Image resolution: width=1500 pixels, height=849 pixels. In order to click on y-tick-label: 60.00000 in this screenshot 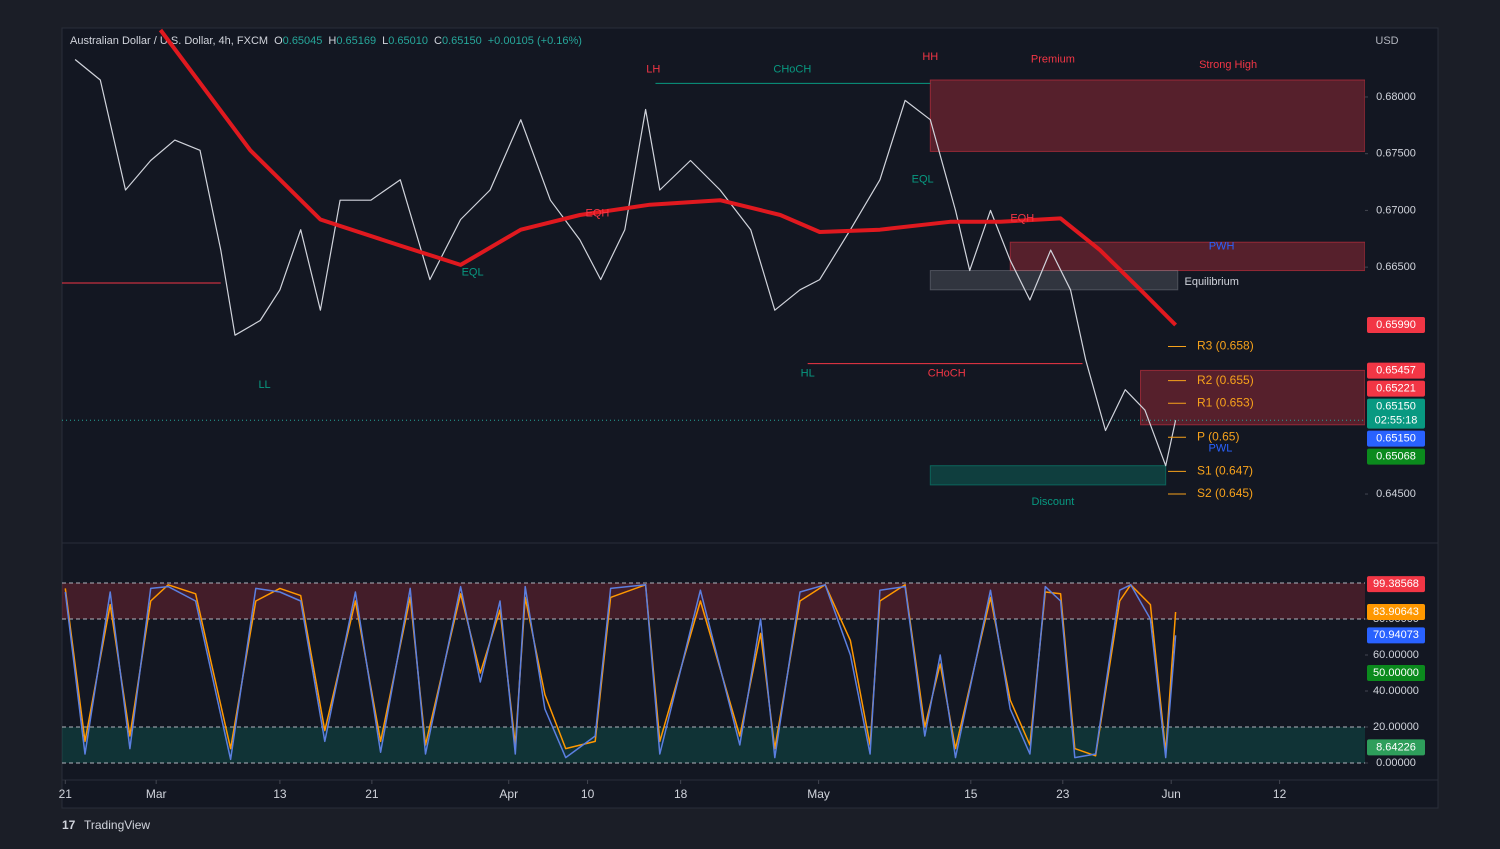, I will do `click(1396, 655)`.